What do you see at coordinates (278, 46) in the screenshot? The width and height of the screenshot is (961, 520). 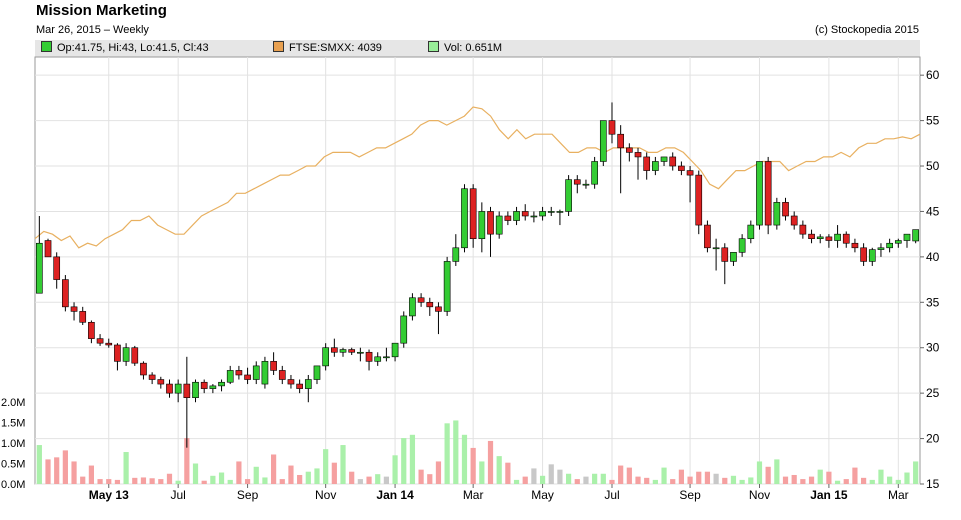 I see `legend-swatch-index` at bounding box center [278, 46].